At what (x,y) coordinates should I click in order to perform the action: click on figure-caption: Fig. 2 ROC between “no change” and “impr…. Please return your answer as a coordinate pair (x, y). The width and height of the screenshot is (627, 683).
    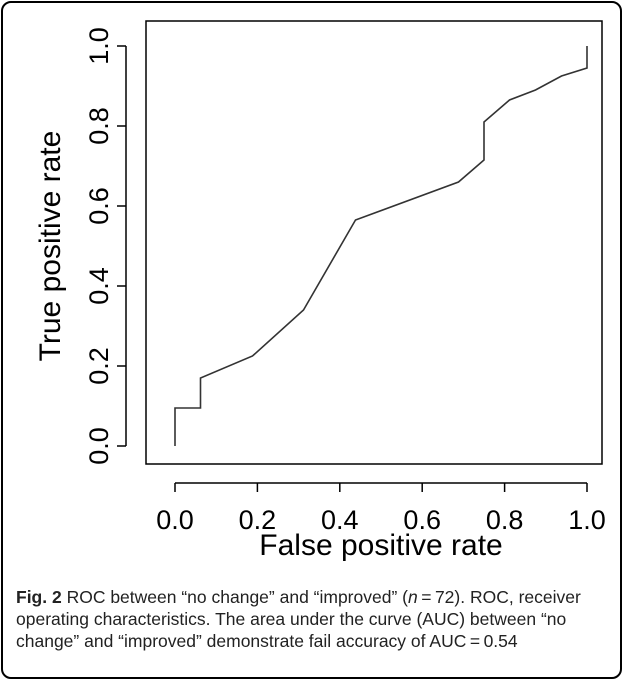
    Looking at the image, I should click on (314, 619).